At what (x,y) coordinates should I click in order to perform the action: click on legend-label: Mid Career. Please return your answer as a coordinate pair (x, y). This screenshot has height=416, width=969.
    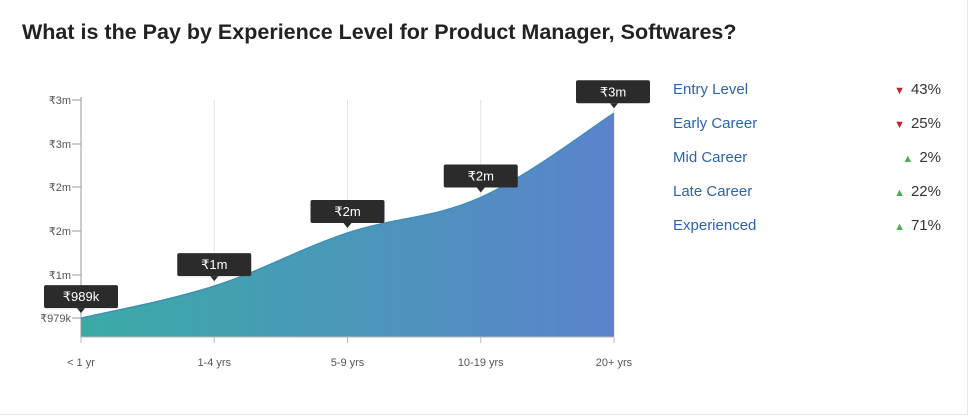
    Looking at the image, I should click on (710, 157).